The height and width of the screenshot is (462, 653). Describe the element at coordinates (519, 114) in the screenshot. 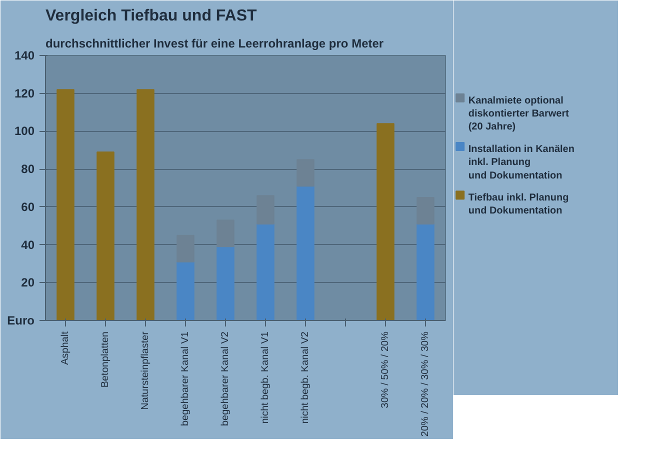

I see `legend-label: Kanalmiete optional diskontierter Barwert (20 Jahre)` at that location.